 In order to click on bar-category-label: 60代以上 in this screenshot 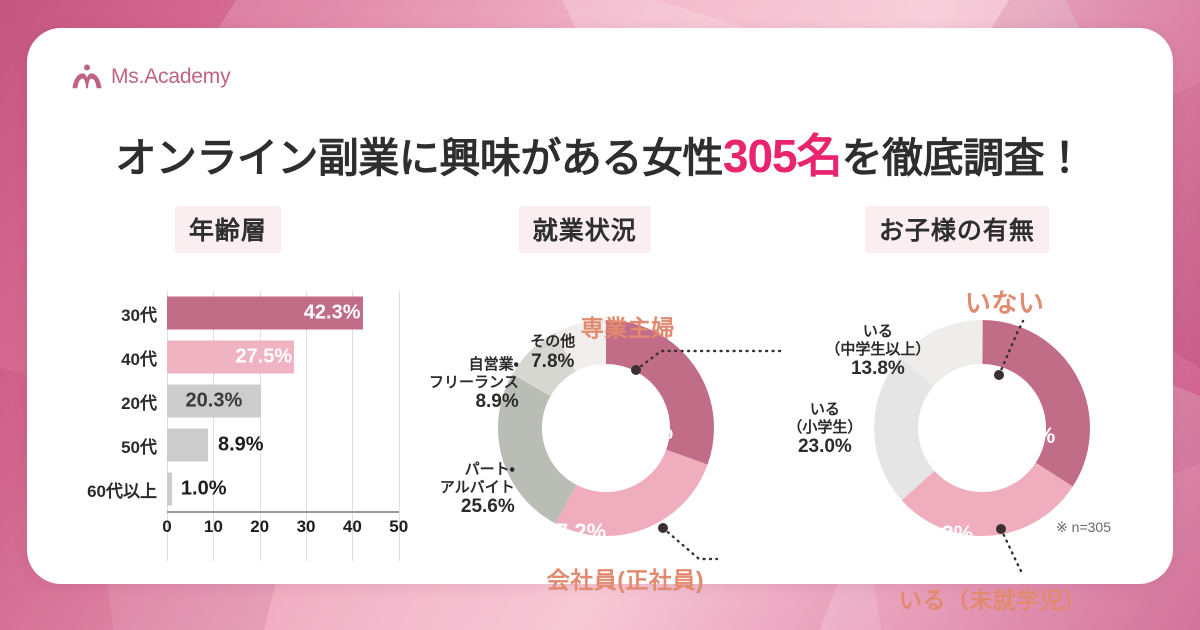, I will do `click(122, 491)`.